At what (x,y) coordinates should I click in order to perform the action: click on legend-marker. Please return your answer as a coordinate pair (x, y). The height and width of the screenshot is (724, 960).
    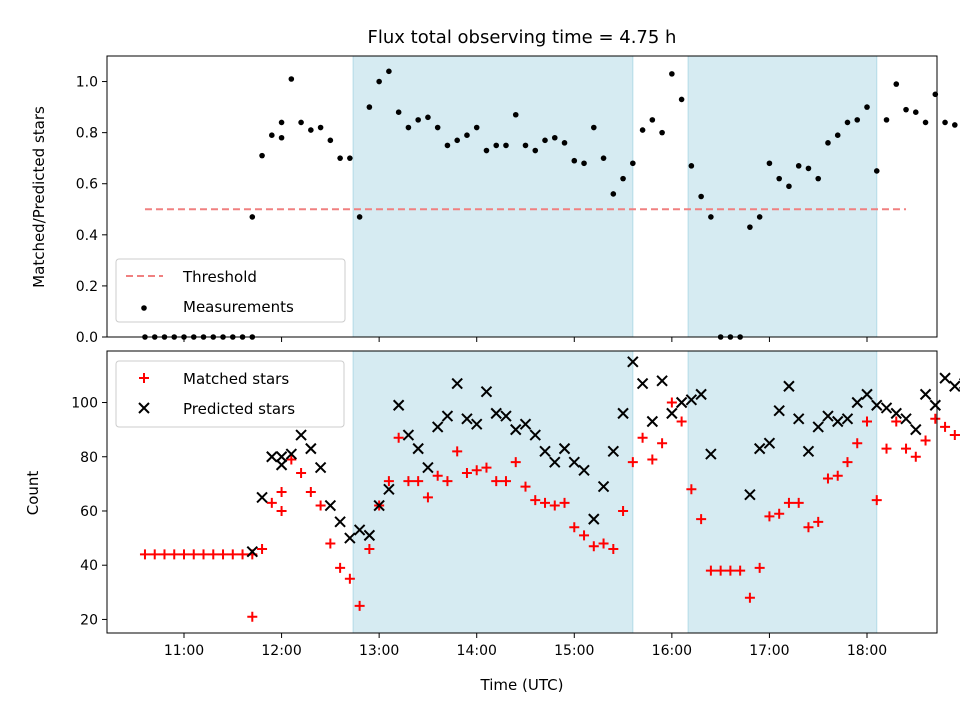
    Looking at the image, I should click on (144, 308).